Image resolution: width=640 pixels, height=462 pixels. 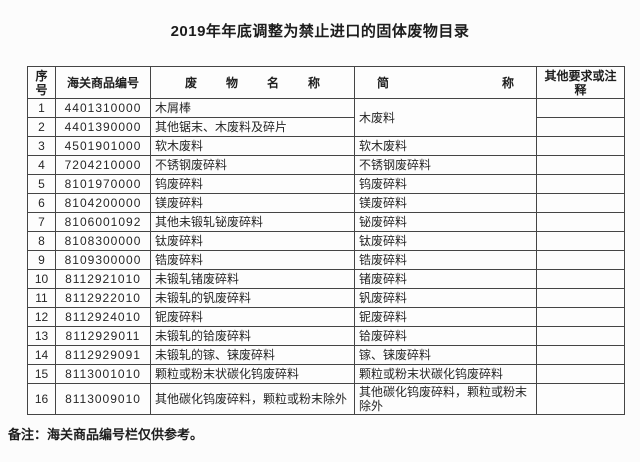 I want to click on table-row: 5 8101970000 钨废碎料 钨废碎料, so click(x=326, y=184).